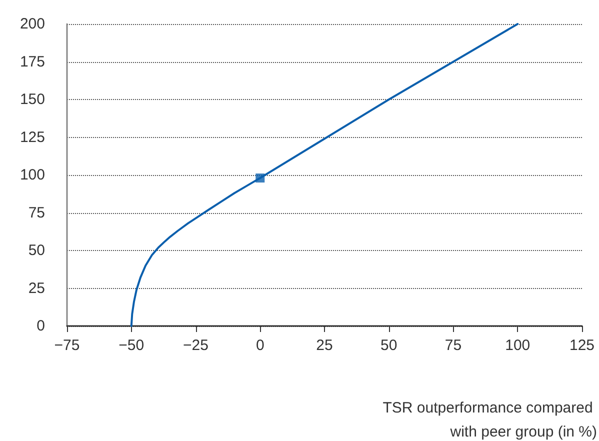 The width and height of the screenshot is (599, 441). I want to click on x-tick-label: 25, so click(324, 345).